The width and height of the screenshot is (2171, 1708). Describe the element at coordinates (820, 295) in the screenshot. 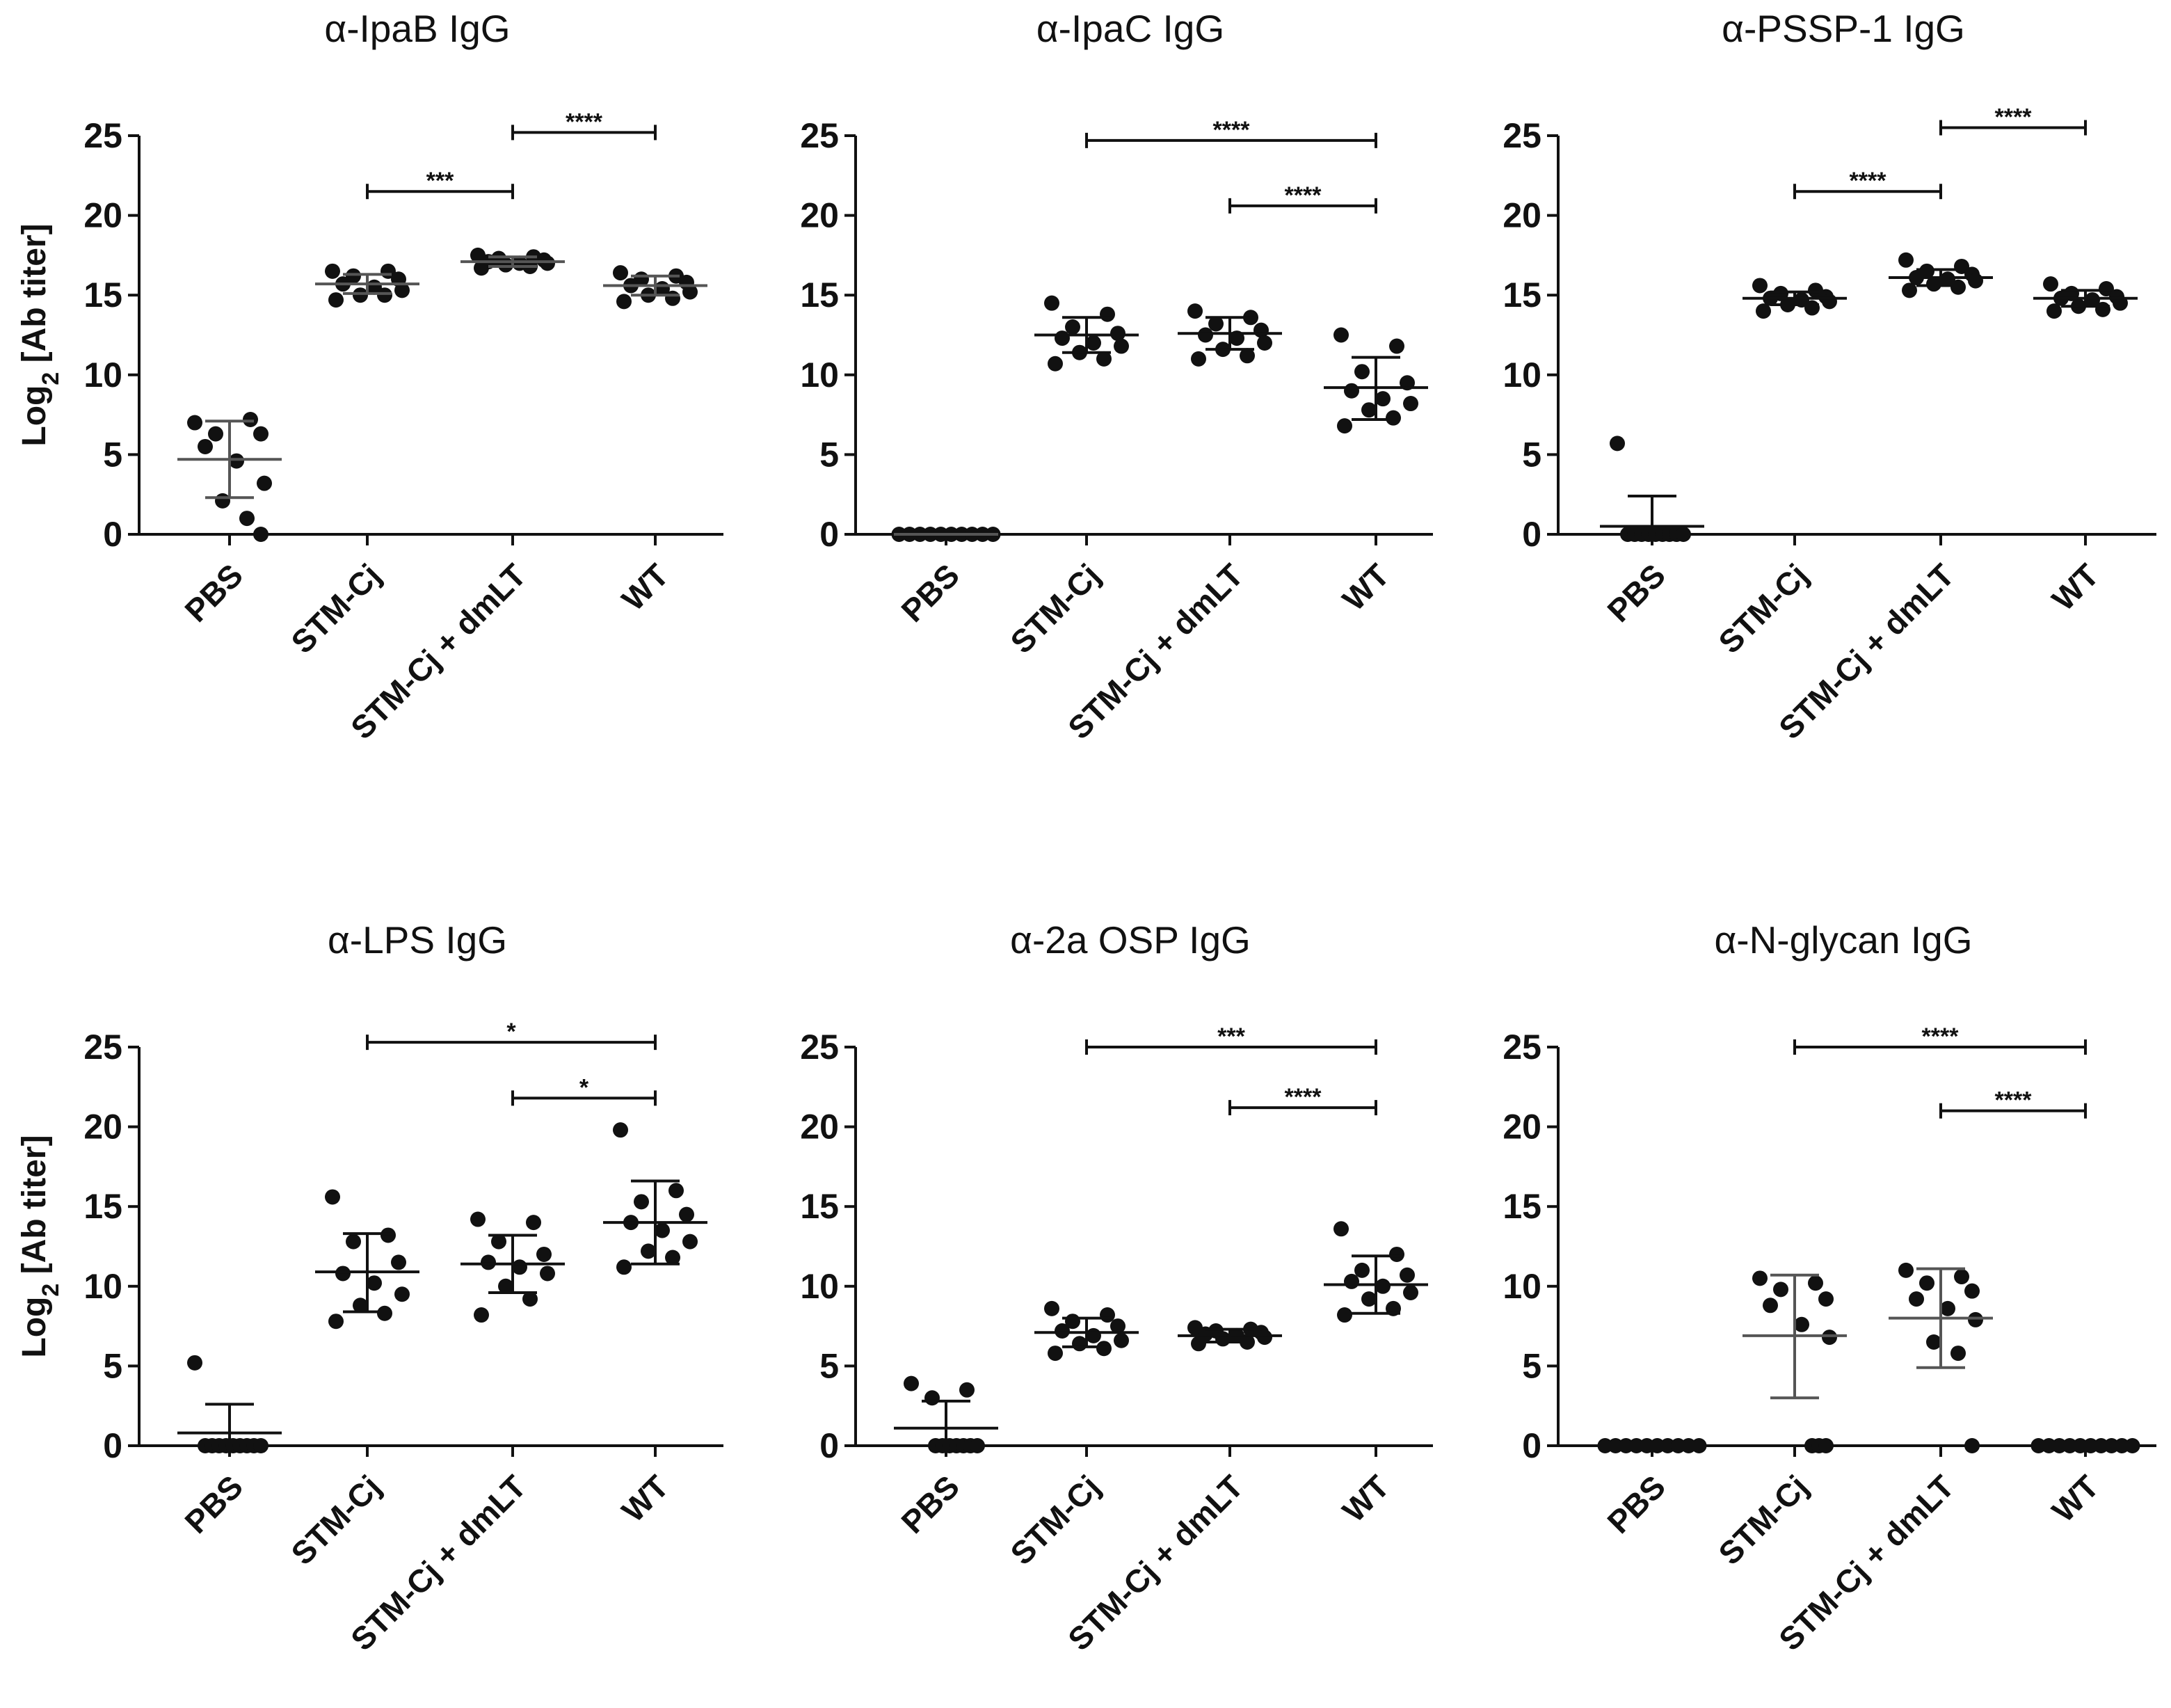

I see `y-tick-label: 15` at that location.